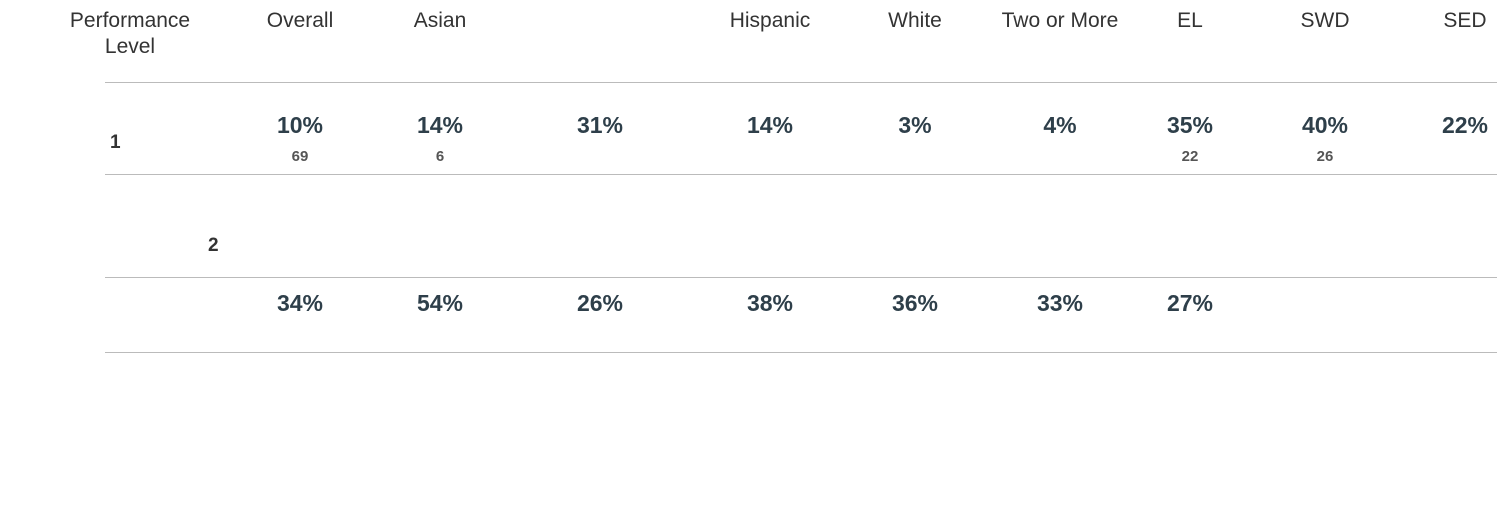 This screenshot has height=520, width=1497. I want to click on column-header: SWD, so click(1325, 20).